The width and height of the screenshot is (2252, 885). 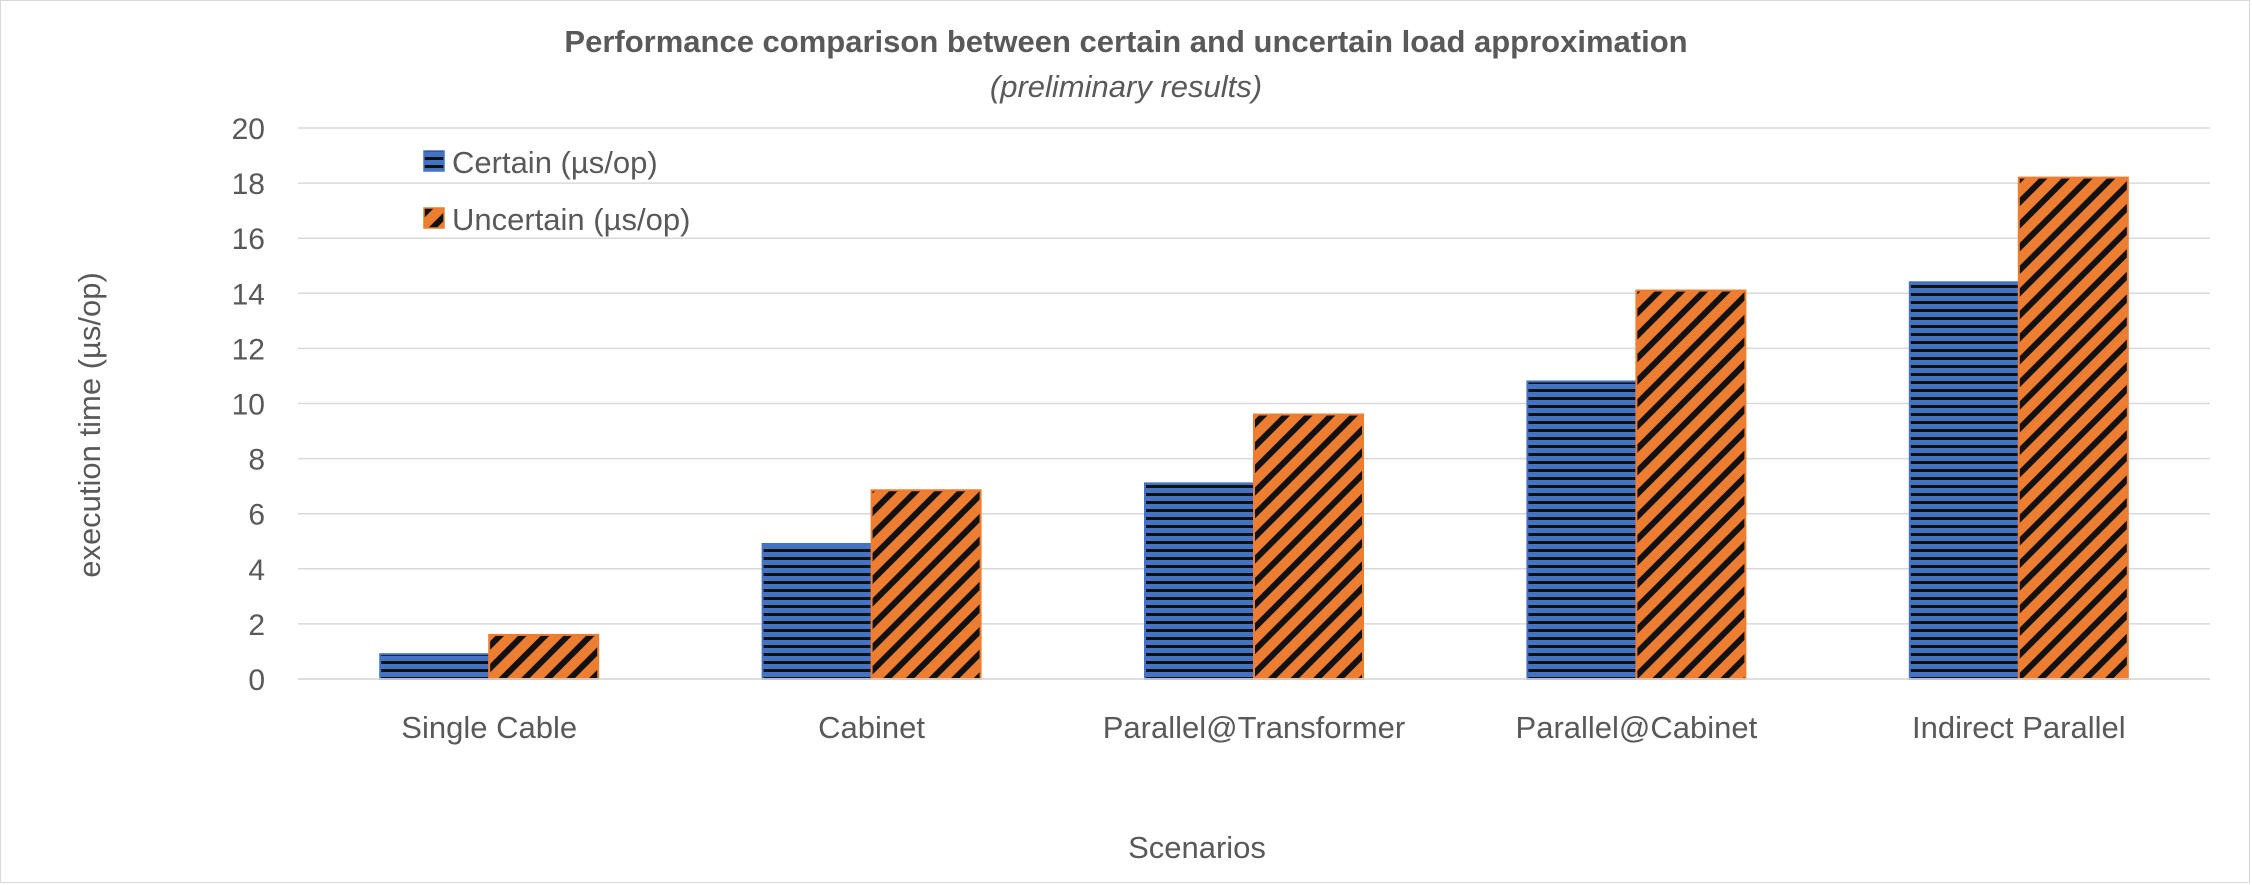 I want to click on y-tick-label: 12, so click(x=248, y=349).